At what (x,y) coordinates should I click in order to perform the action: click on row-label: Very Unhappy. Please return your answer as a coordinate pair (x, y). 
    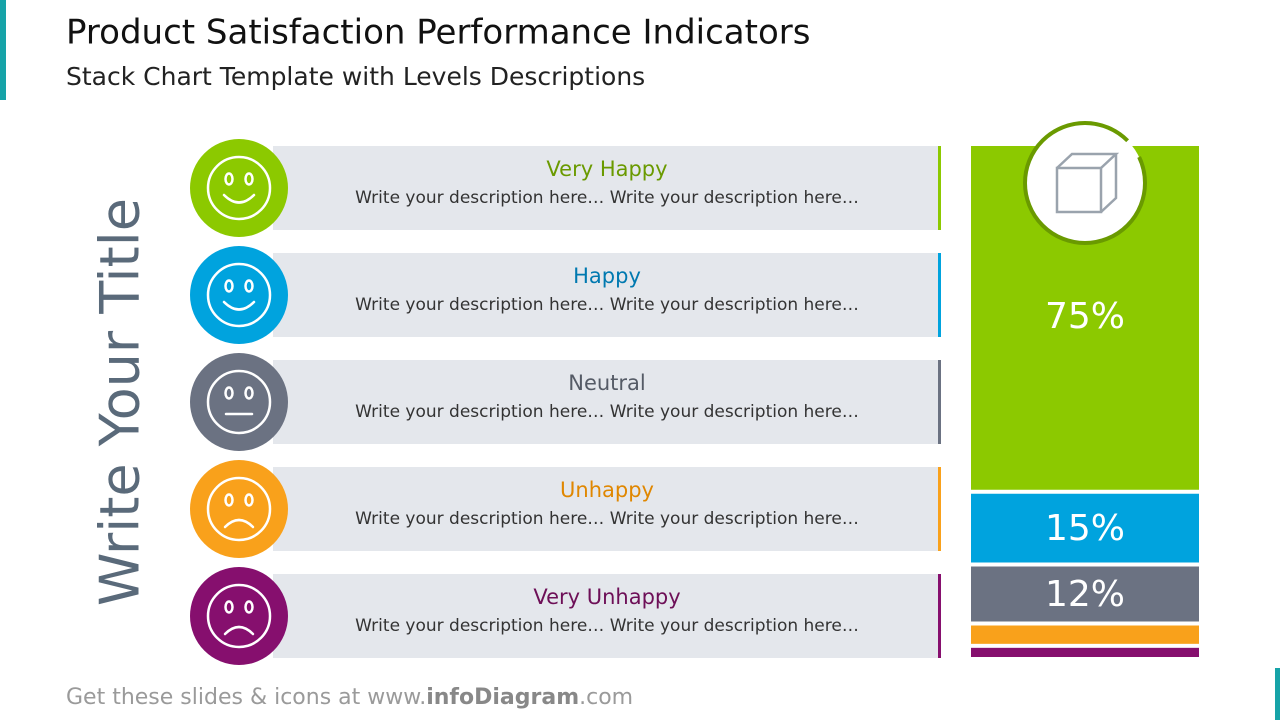
    Looking at the image, I should click on (606, 597).